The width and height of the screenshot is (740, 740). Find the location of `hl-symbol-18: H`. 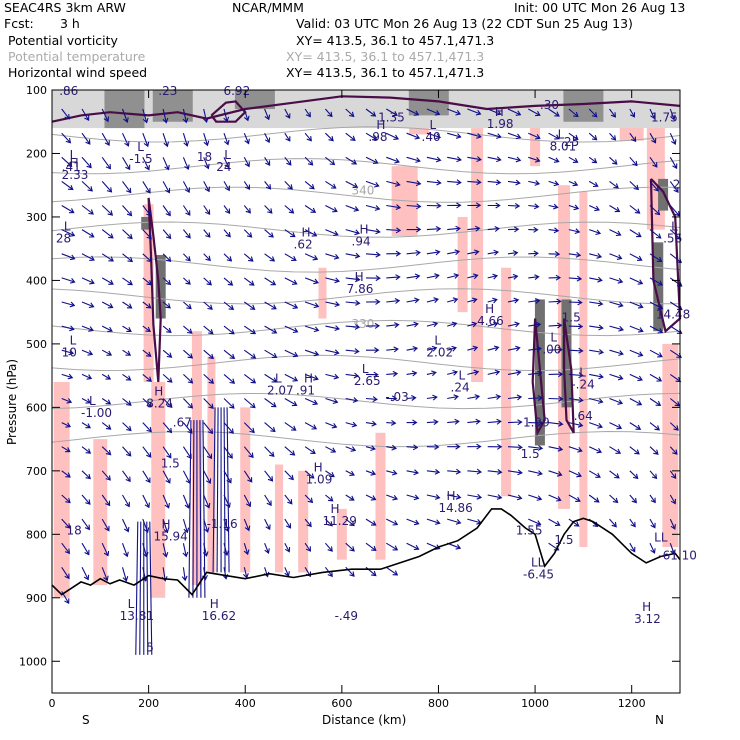

hl-symbol-18: H is located at coordinates (489, 309).